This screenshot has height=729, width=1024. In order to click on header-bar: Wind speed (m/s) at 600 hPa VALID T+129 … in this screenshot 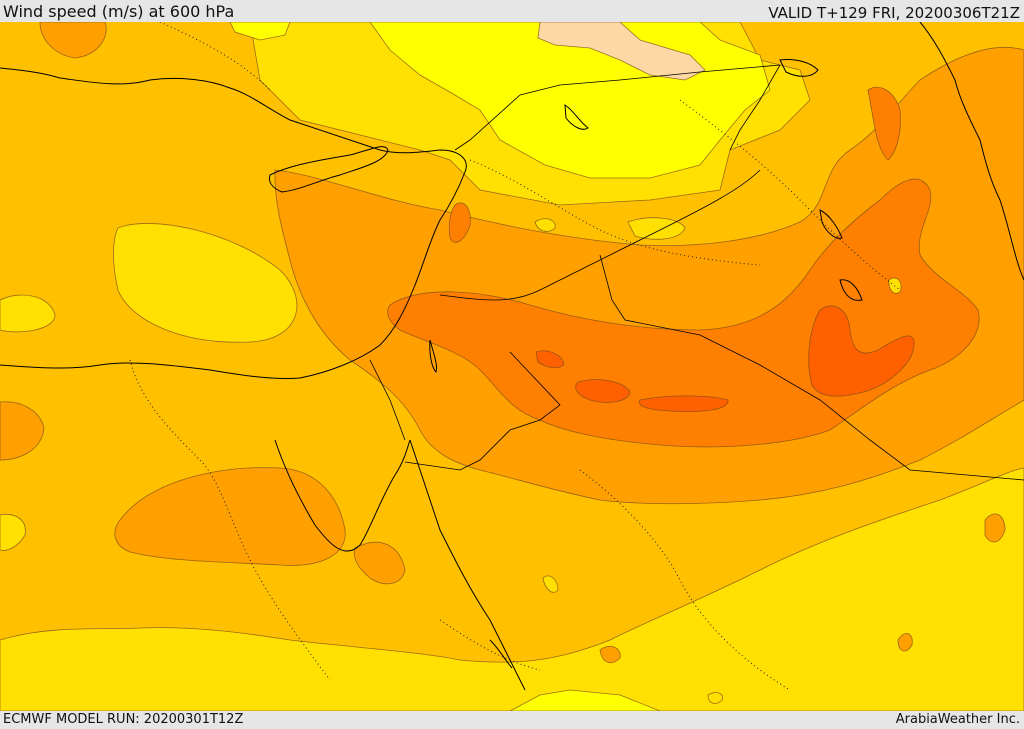, I will do `click(512, 11)`.